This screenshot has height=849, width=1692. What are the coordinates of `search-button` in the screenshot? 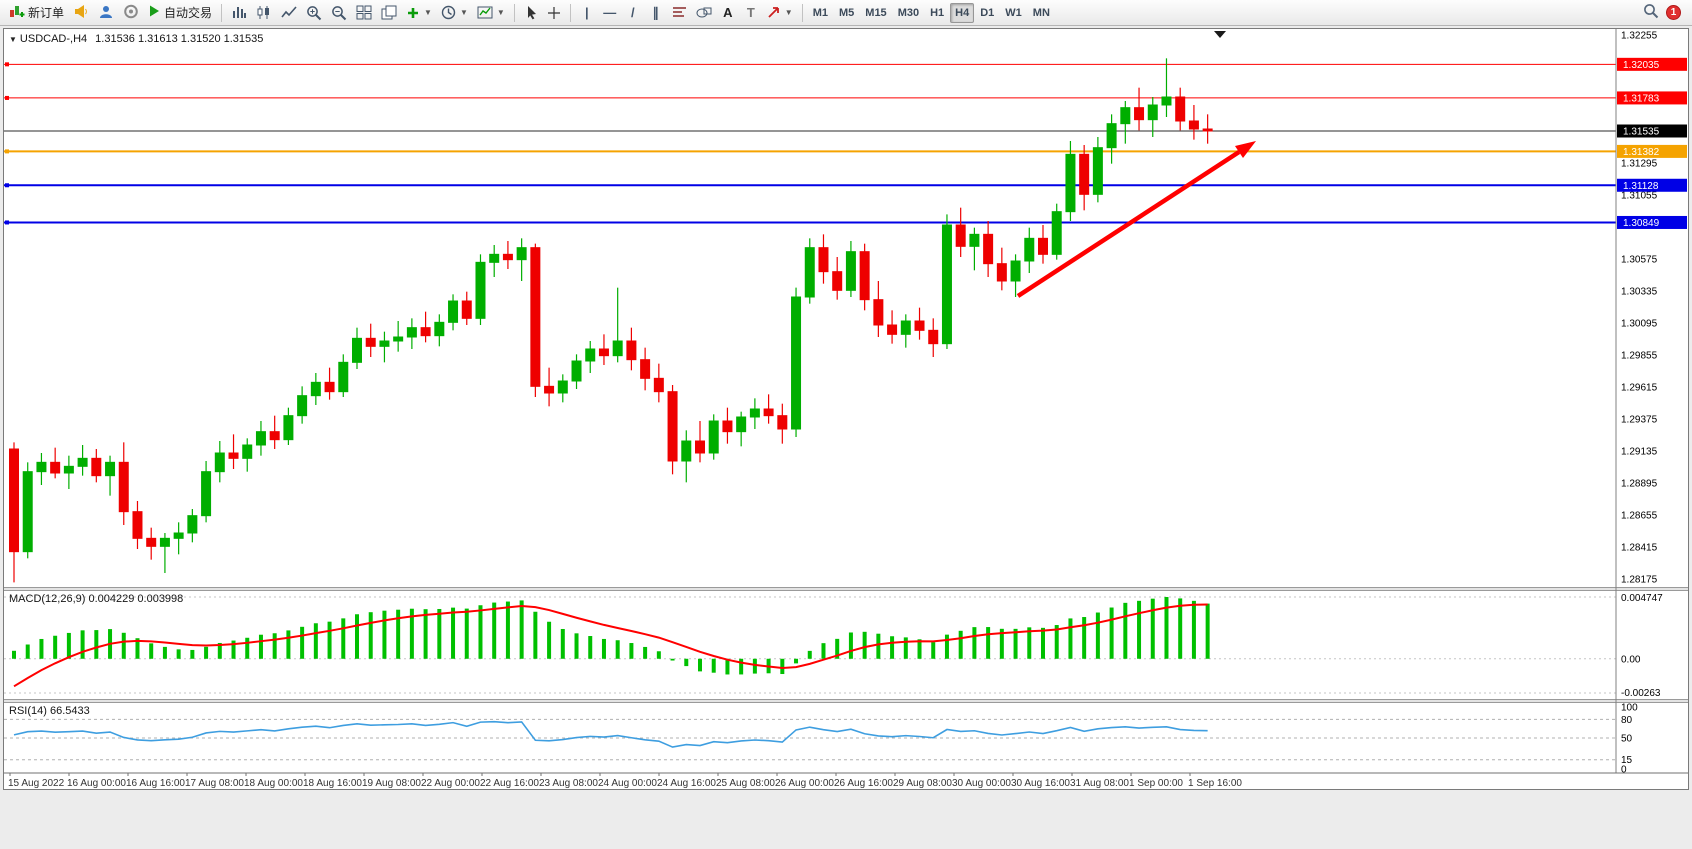 It's located at (1651, 13).